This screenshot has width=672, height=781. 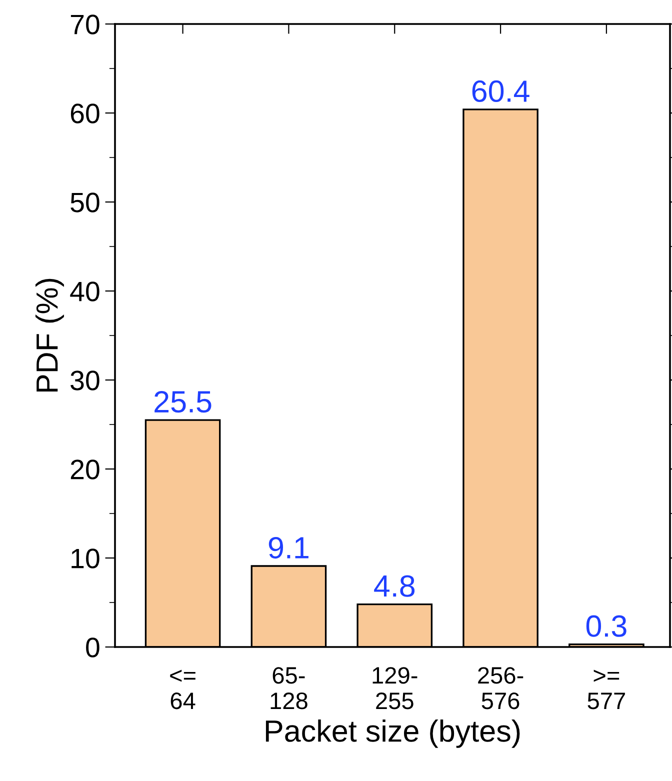 What do you see at coordinates (501, 688) in the screenshot?
I see `x-tick-label: 256- 576` at bounding box center [501, 688].